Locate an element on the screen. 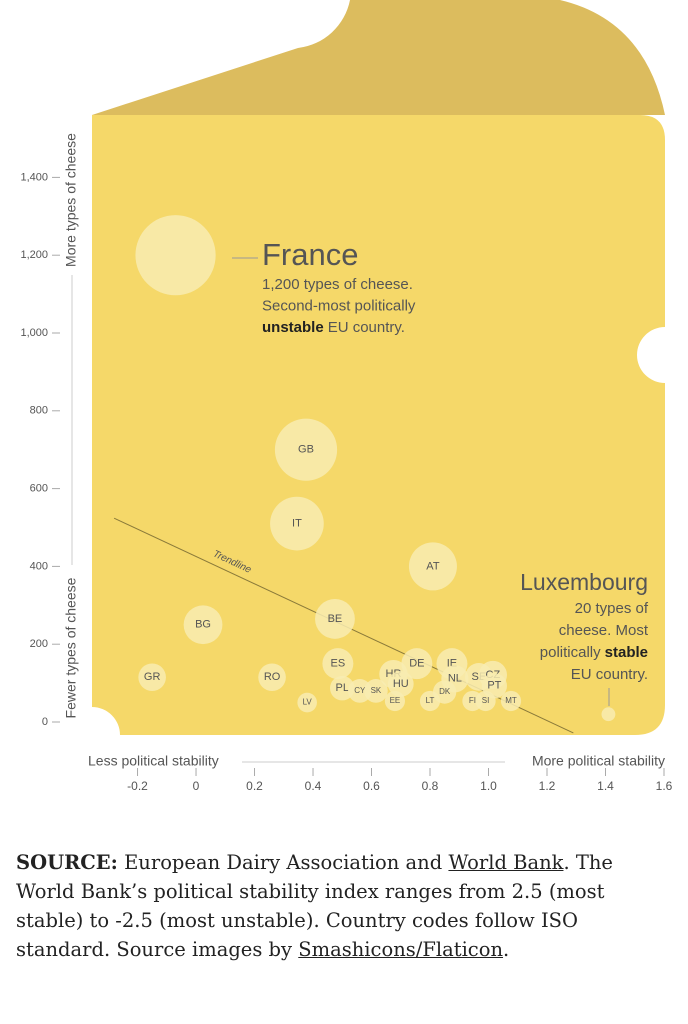  y-tick-label: 400 is located at coordinates (39, 566).